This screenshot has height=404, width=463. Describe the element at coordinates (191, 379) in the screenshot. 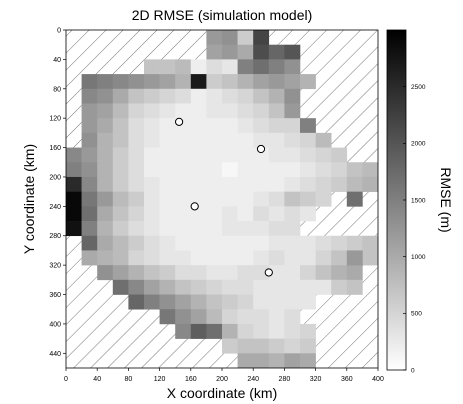

I see `x-tick-label: 160` at that location.